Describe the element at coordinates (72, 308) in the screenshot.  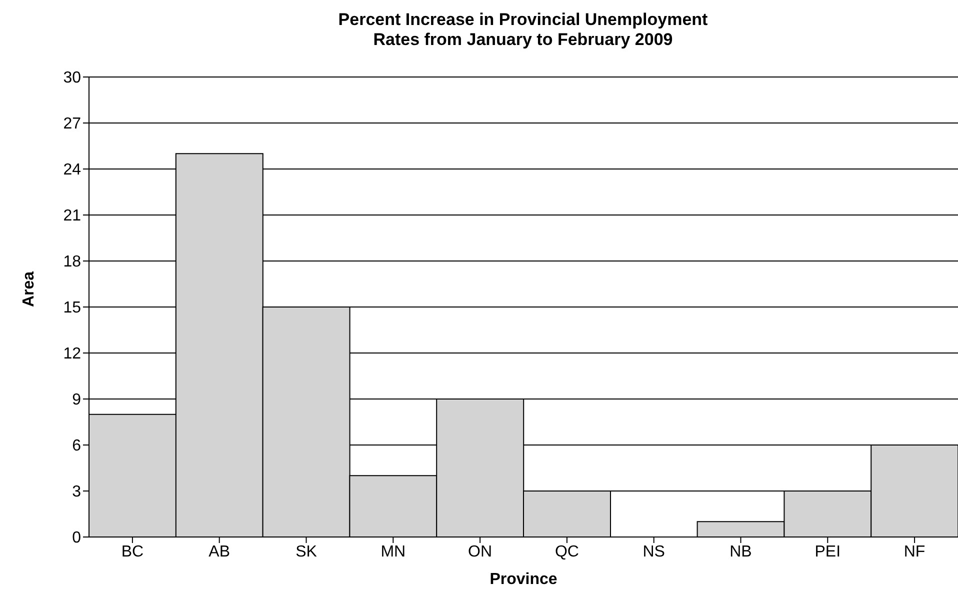
I see `y-tick-label: 15` at that location.